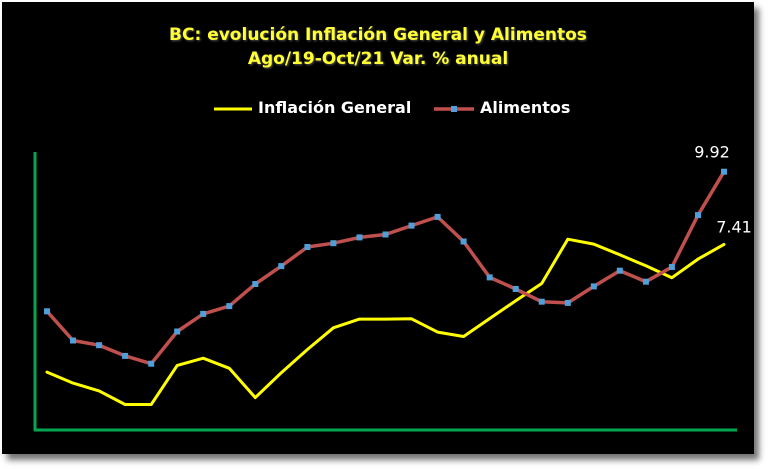  I want to click on legend-label-alimentos: Alimentos, so click(525, 107).